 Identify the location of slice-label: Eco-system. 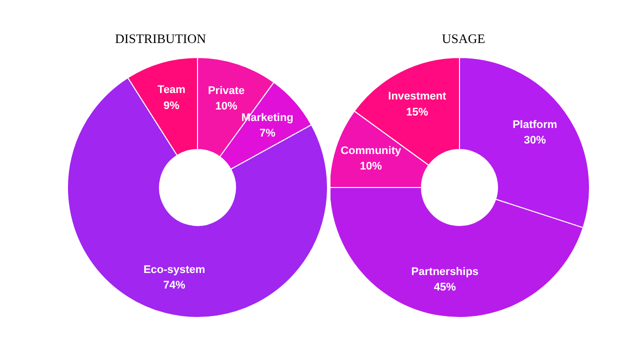
(174, 270).